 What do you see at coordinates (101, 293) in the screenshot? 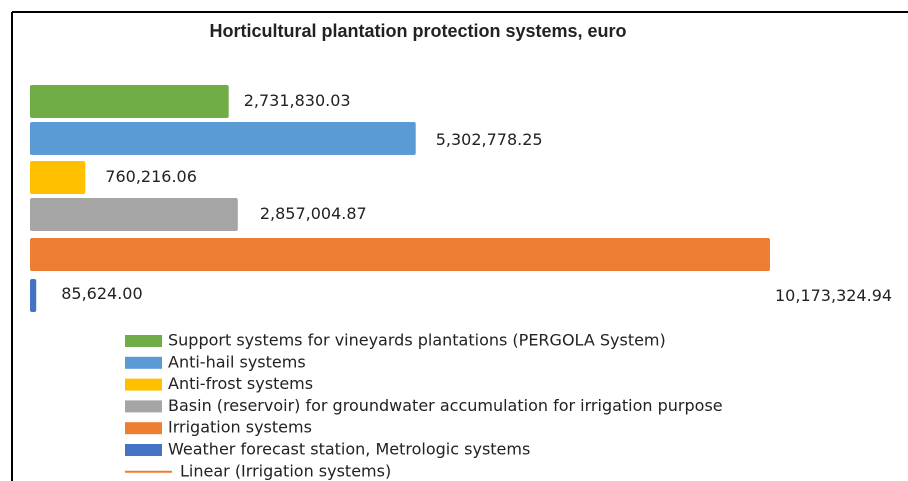
I see `value-label: 85,624.00` at bounding box center [101, 293].